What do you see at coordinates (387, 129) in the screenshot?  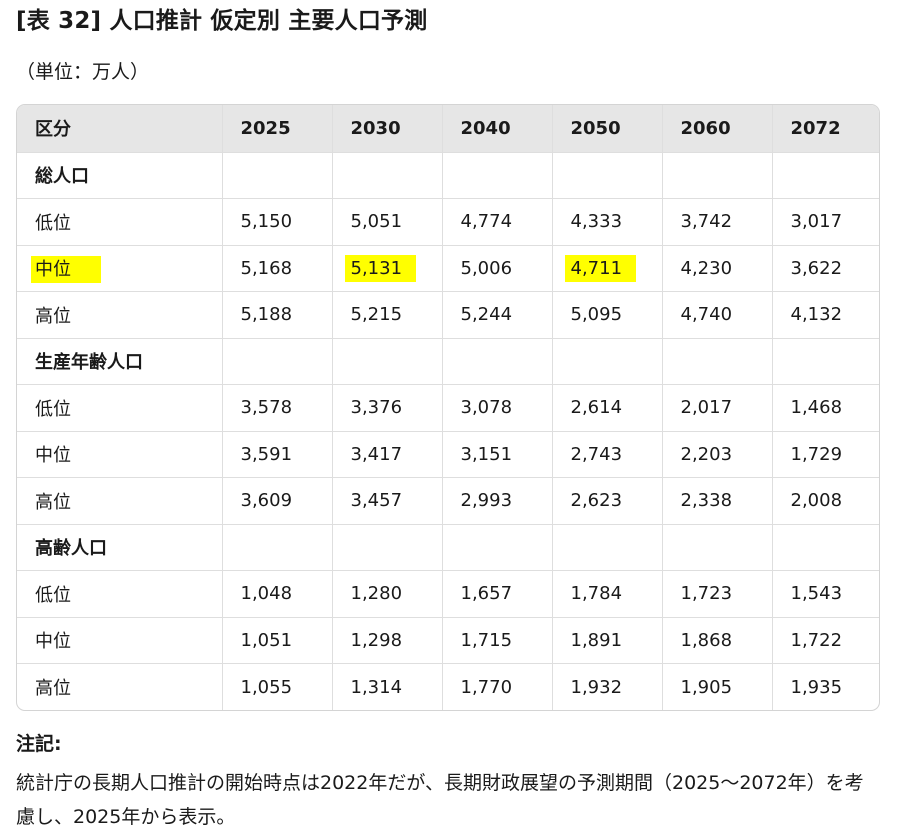 I see `column-header-year: 2030` at bounding box center [387, 129].